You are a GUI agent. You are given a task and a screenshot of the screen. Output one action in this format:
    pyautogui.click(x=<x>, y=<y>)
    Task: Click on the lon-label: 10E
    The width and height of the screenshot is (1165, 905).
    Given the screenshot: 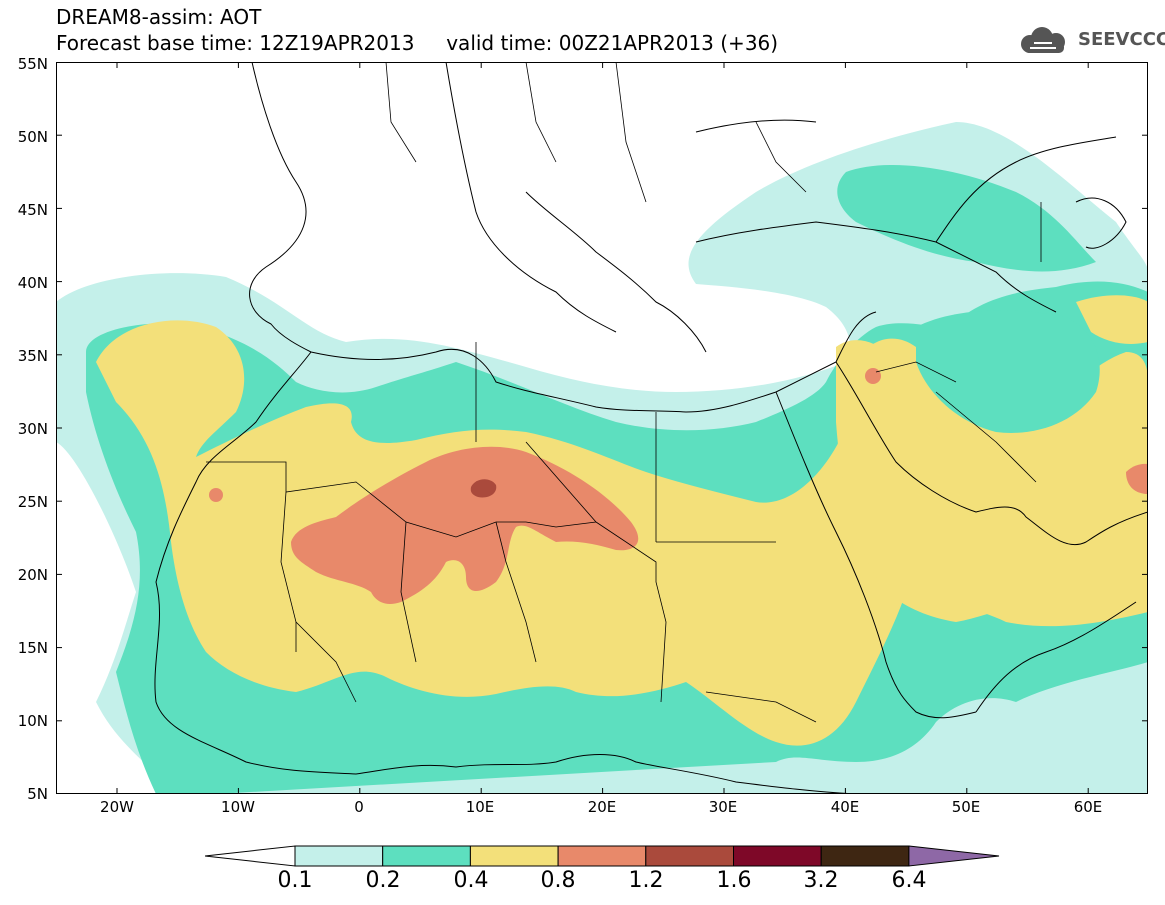 What is the action you would take?
    pyautogui.click(x=480, y=807)
    